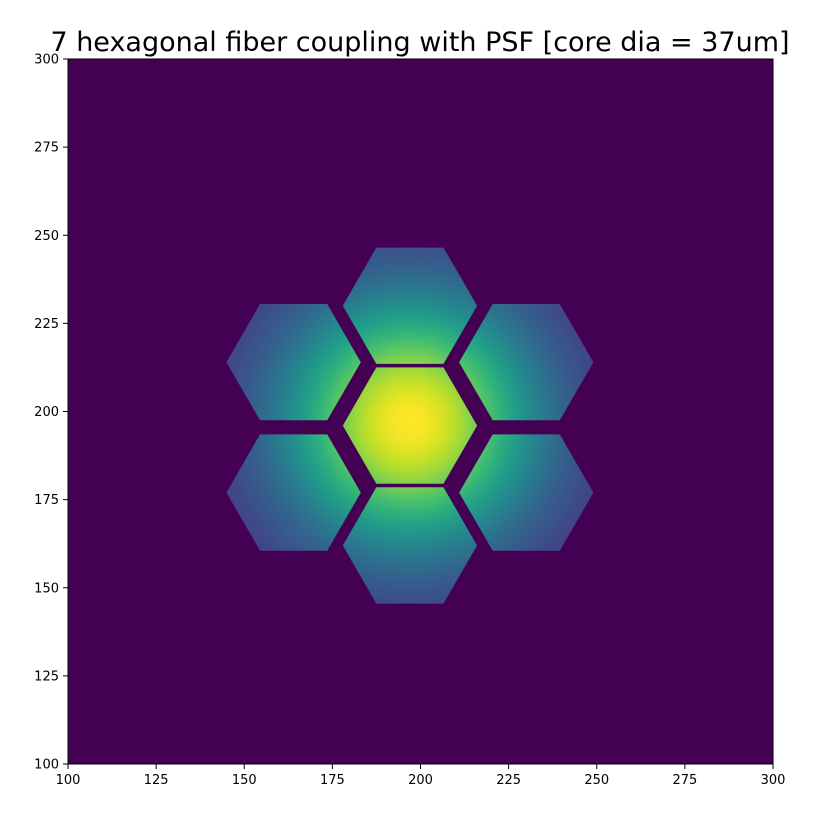 The width and height of the screenshot is (820, 816). I want to click on y-tick-label: 100, so click(46, 765).